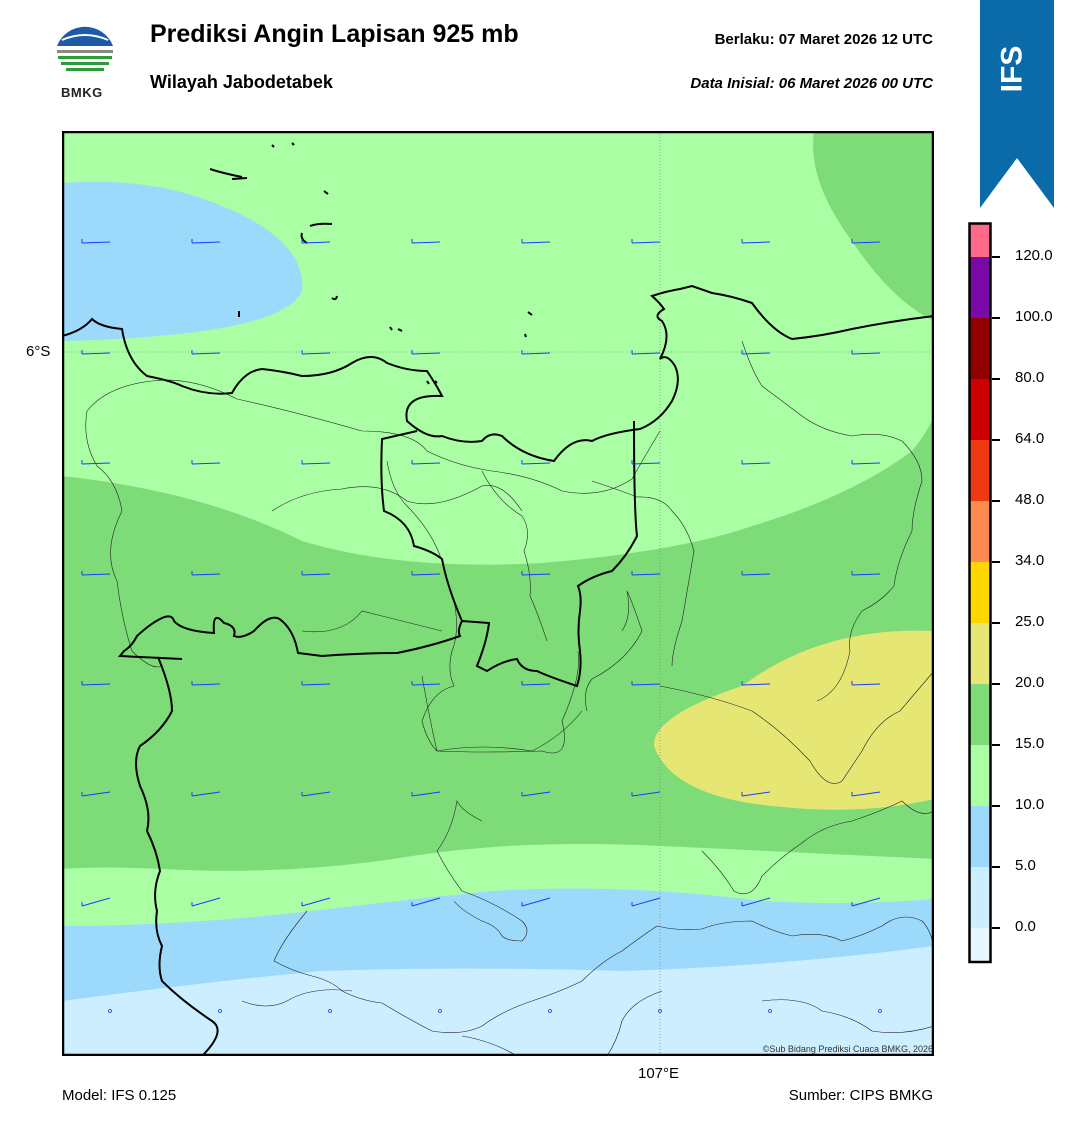 Image resolution: width=1081 pixels, height=1128 pixels. I want to click on lat-tick-label: 6°S, so click(38, 351).